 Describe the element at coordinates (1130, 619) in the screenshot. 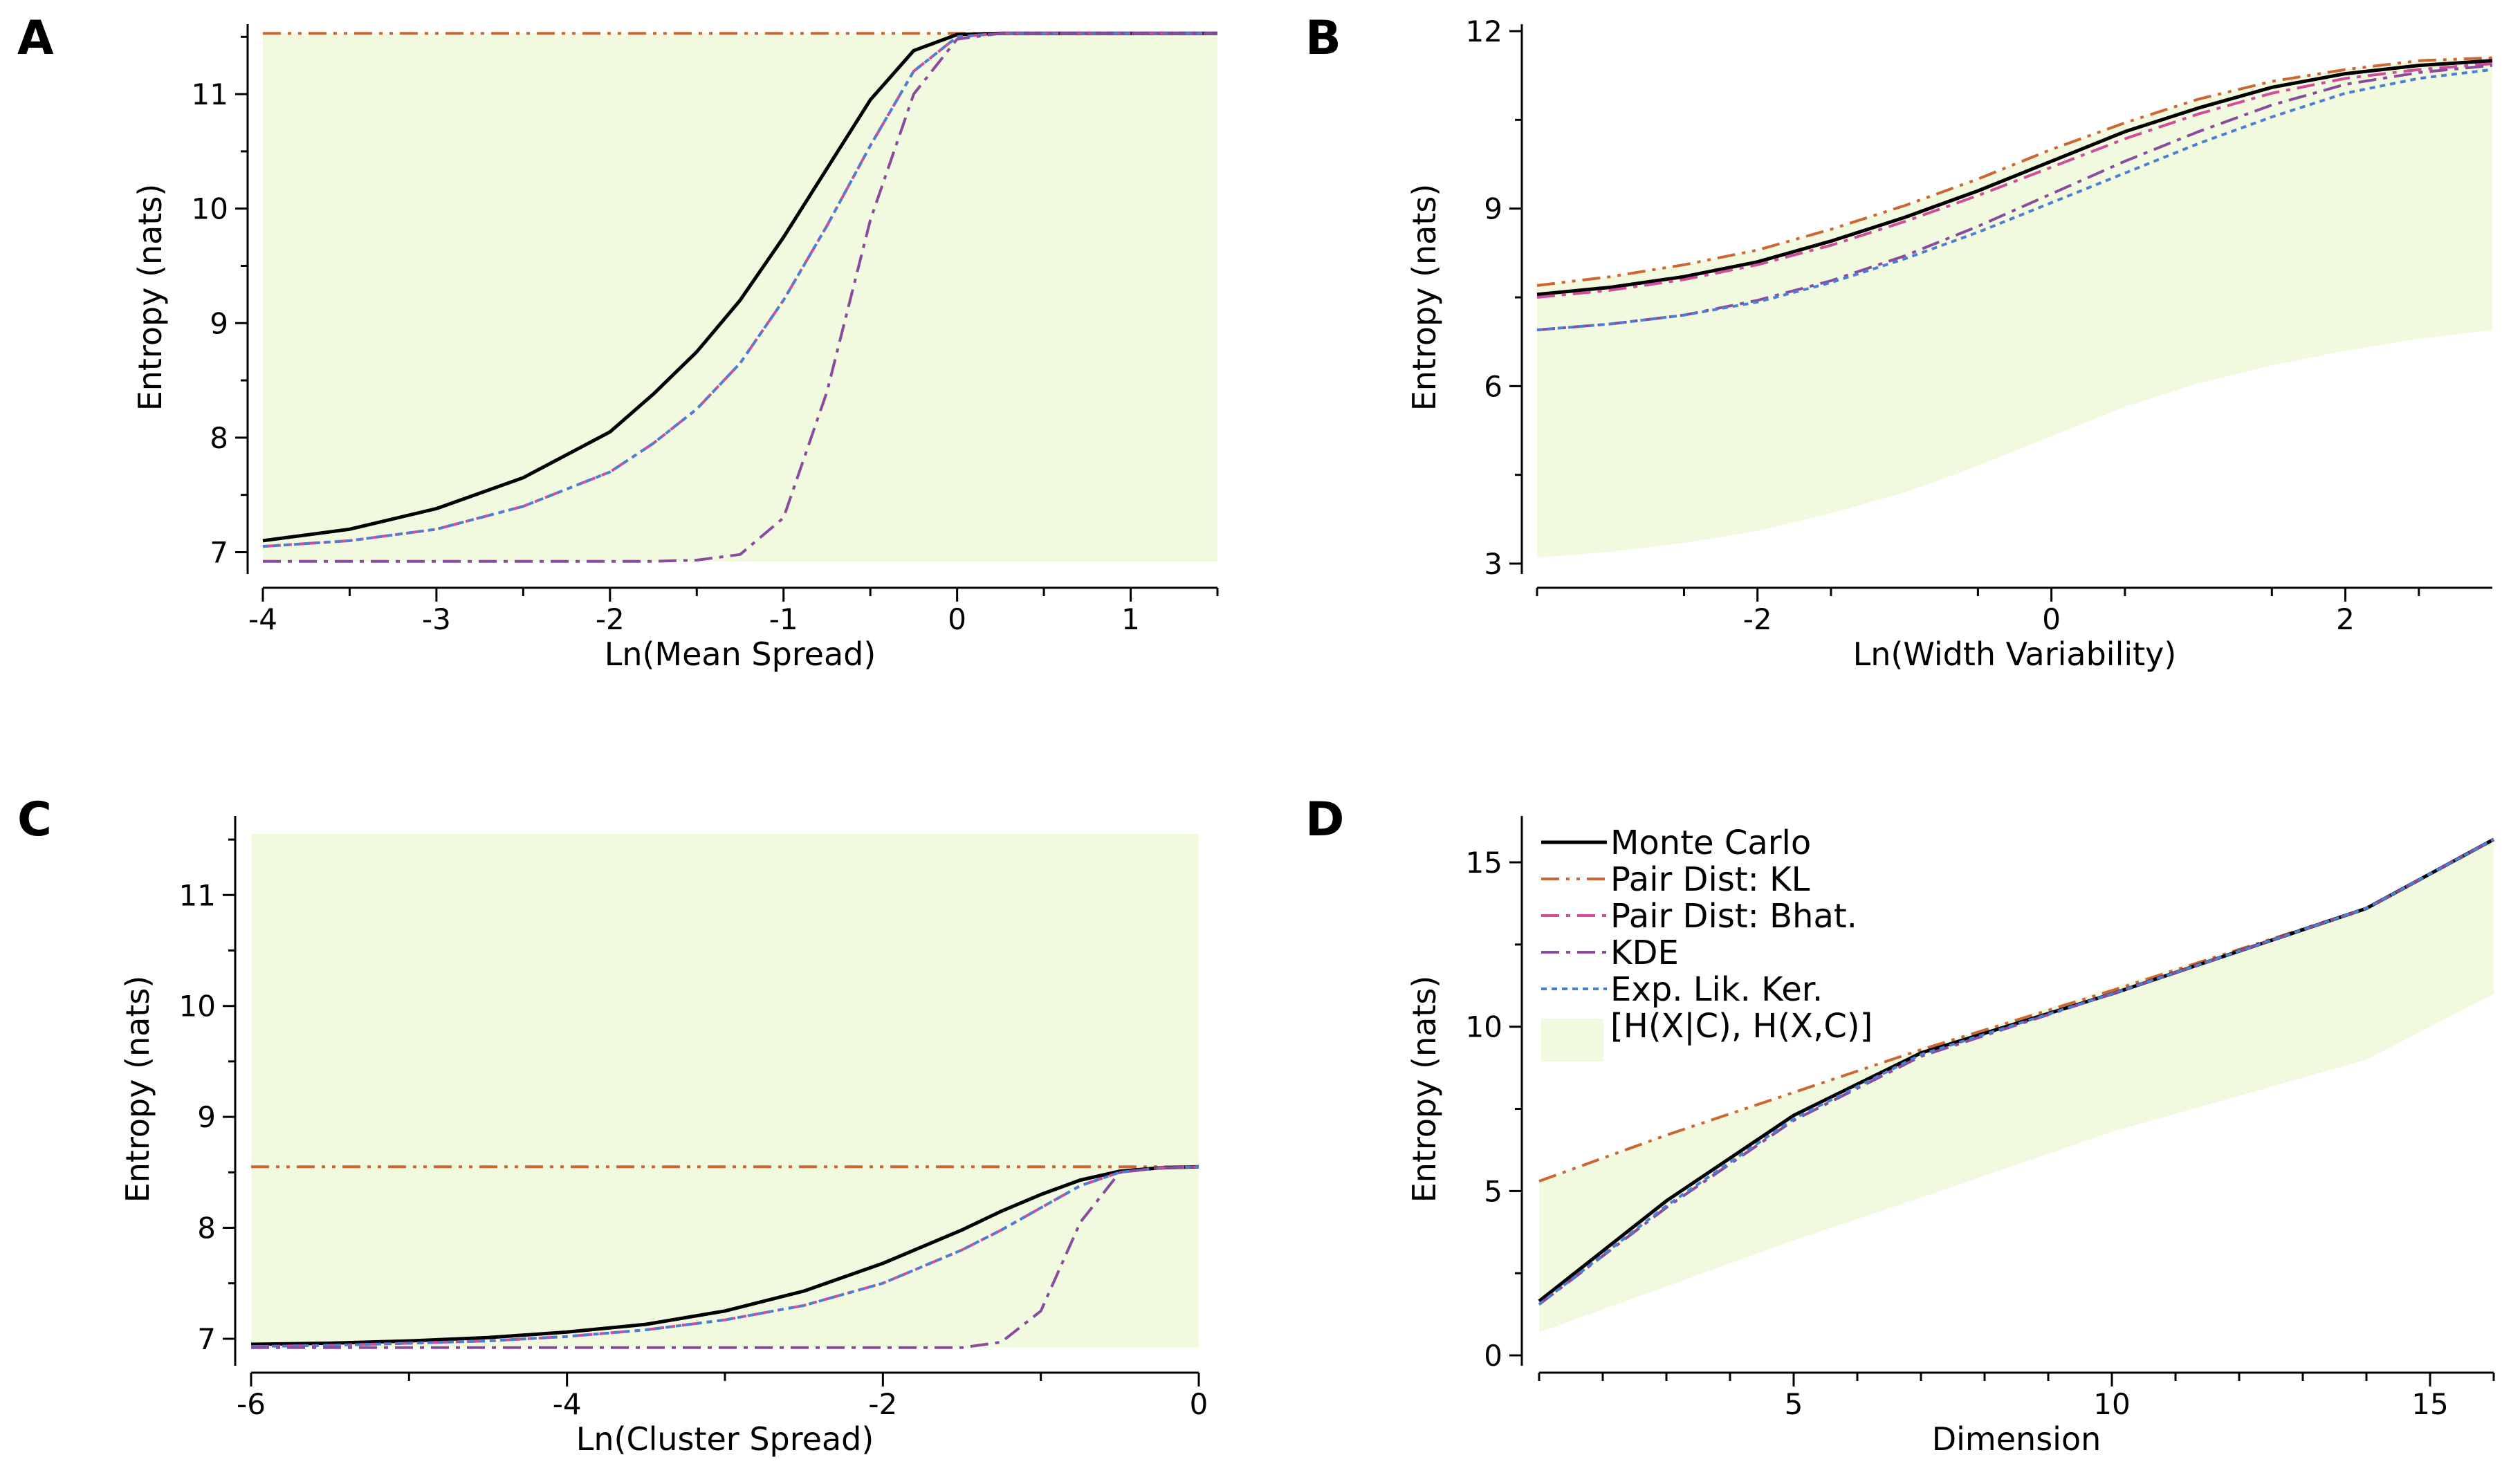

I see `x-tick-label: 1` at that location.